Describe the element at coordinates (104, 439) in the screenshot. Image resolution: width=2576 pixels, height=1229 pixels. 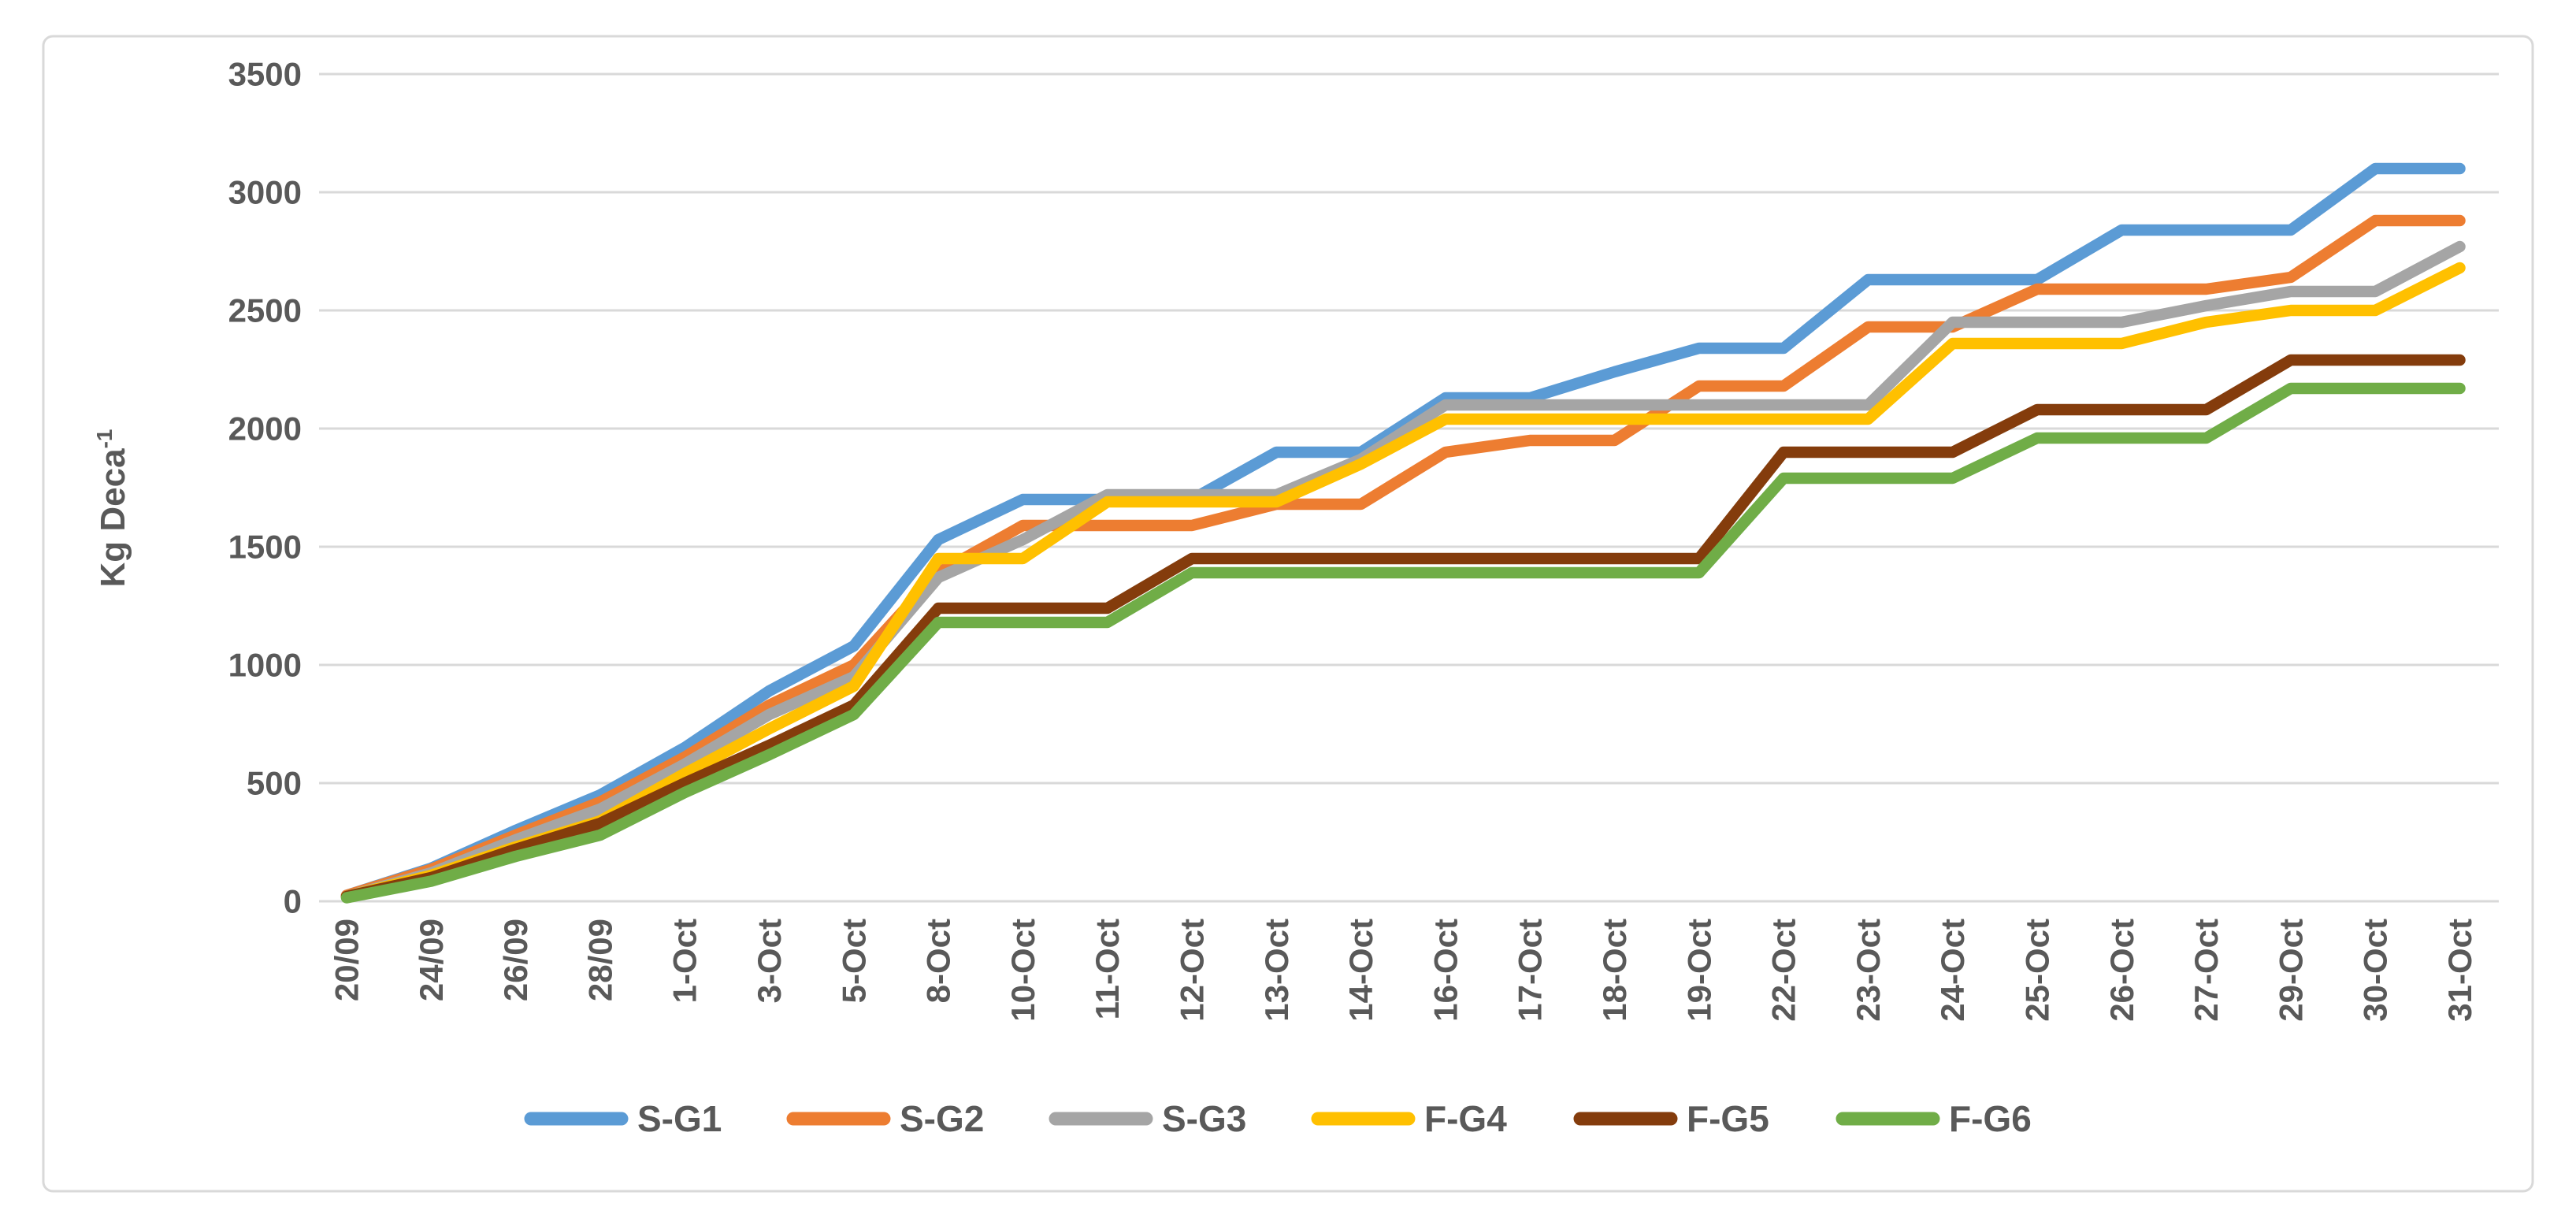
I see `y-axis-title-superscript: -1` at that location.